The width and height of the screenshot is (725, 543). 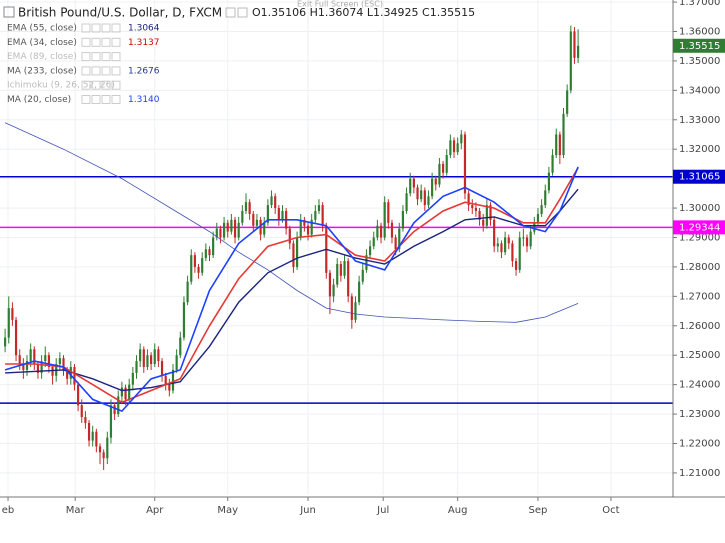 What do you see at coordinates (699, 326) in the screenshot?
I see `y-tick-label: 1.26000` at bounding box center [699, 326].